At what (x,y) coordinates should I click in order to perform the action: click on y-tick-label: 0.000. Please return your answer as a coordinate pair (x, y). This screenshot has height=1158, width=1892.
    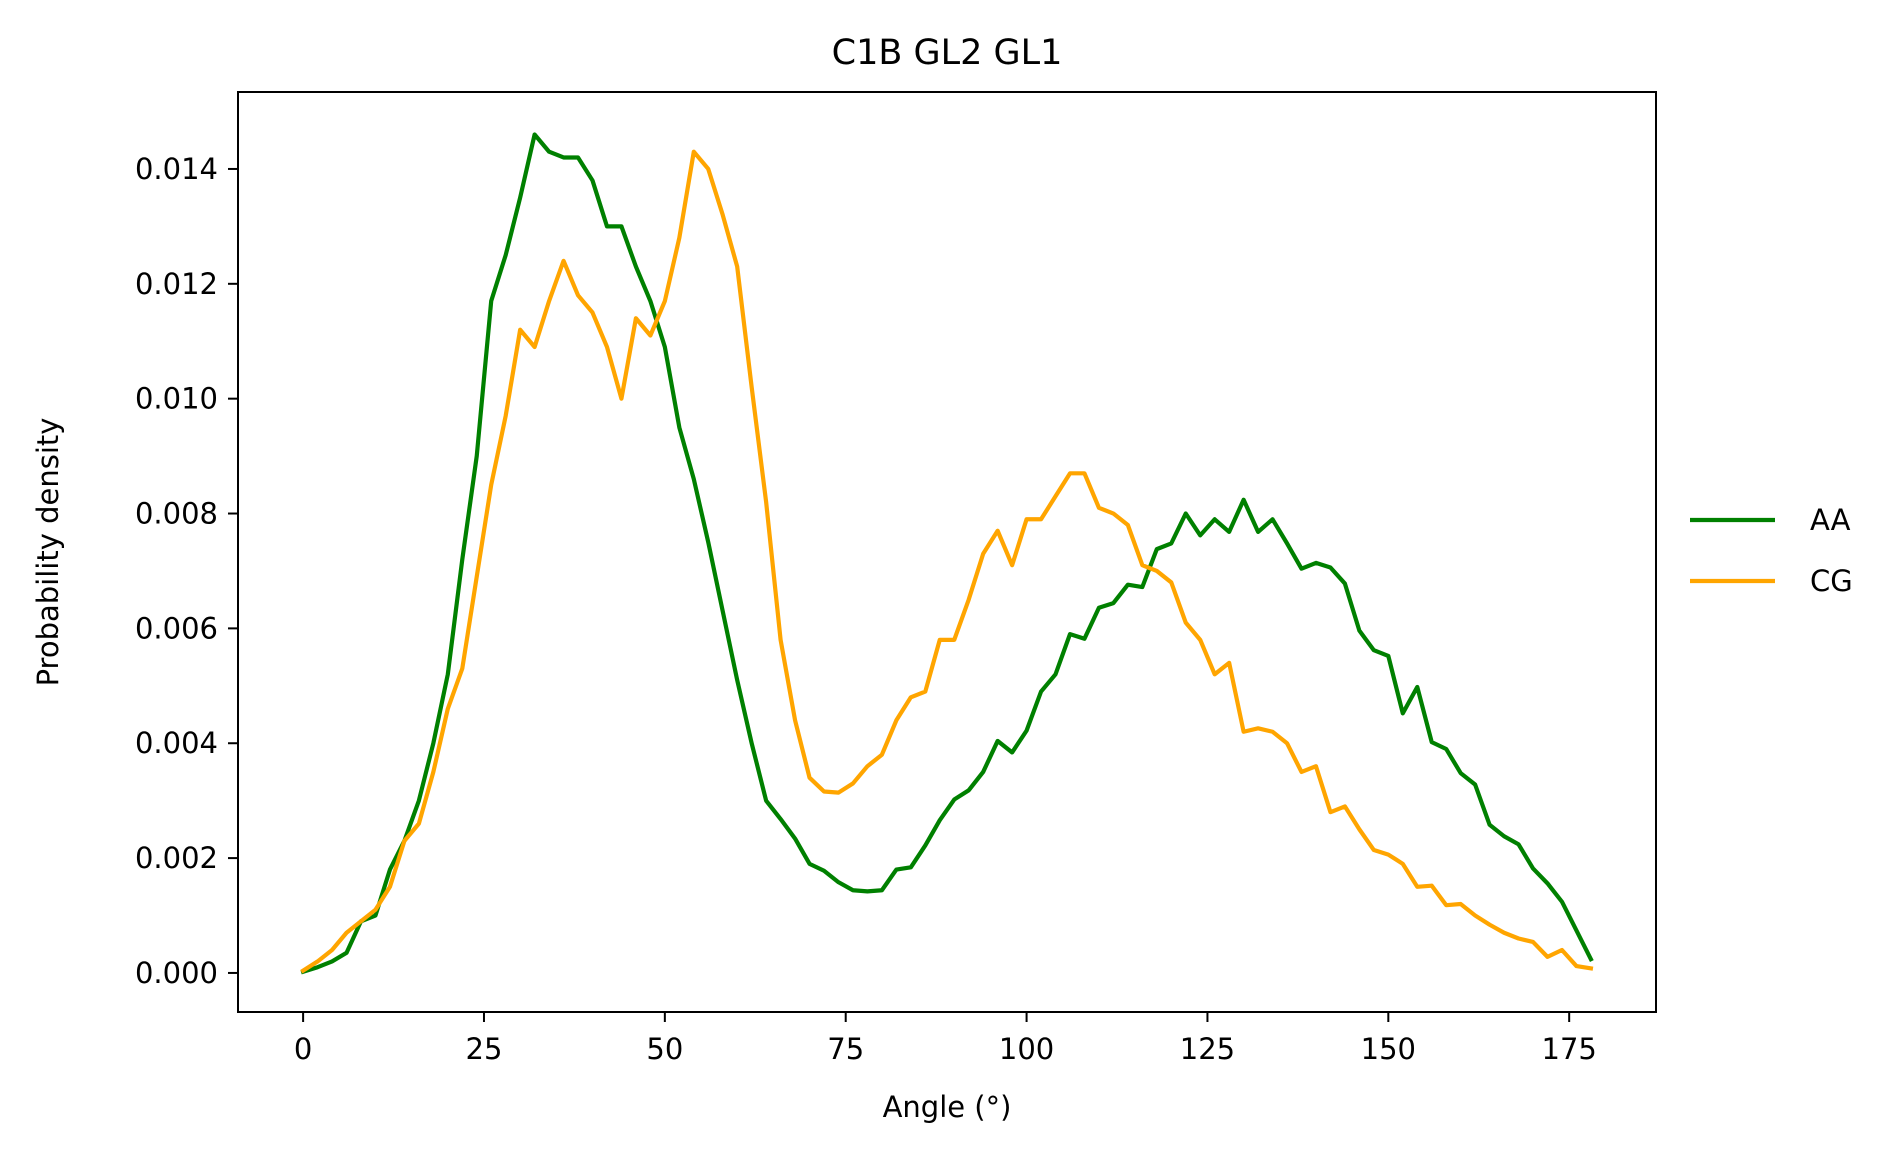
    Looking at the image, I should click on (176, 973).